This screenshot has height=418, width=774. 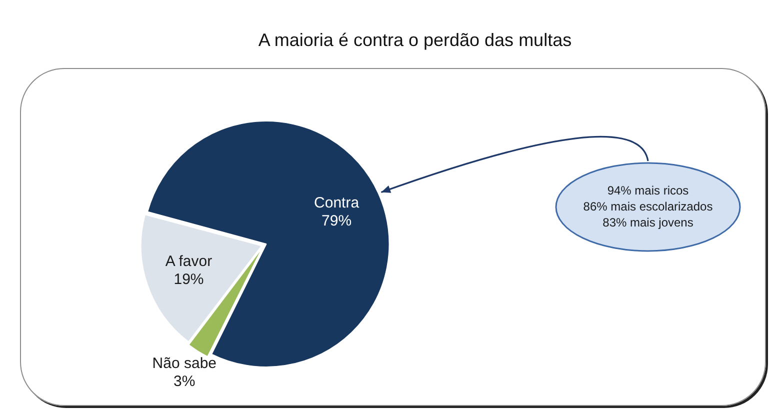 What do you see at coordinates (337, 221) in the screenshot?
I see `data-label: 79%` at bounding box center [337, 221].